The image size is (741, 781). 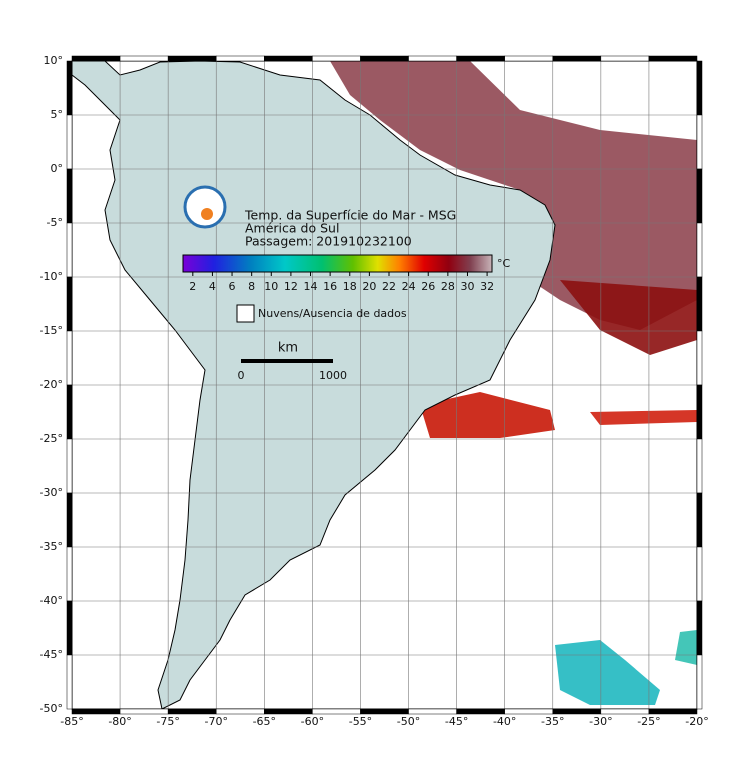 I want to click on header-line: América do Sul, so click(x=292, y=228).